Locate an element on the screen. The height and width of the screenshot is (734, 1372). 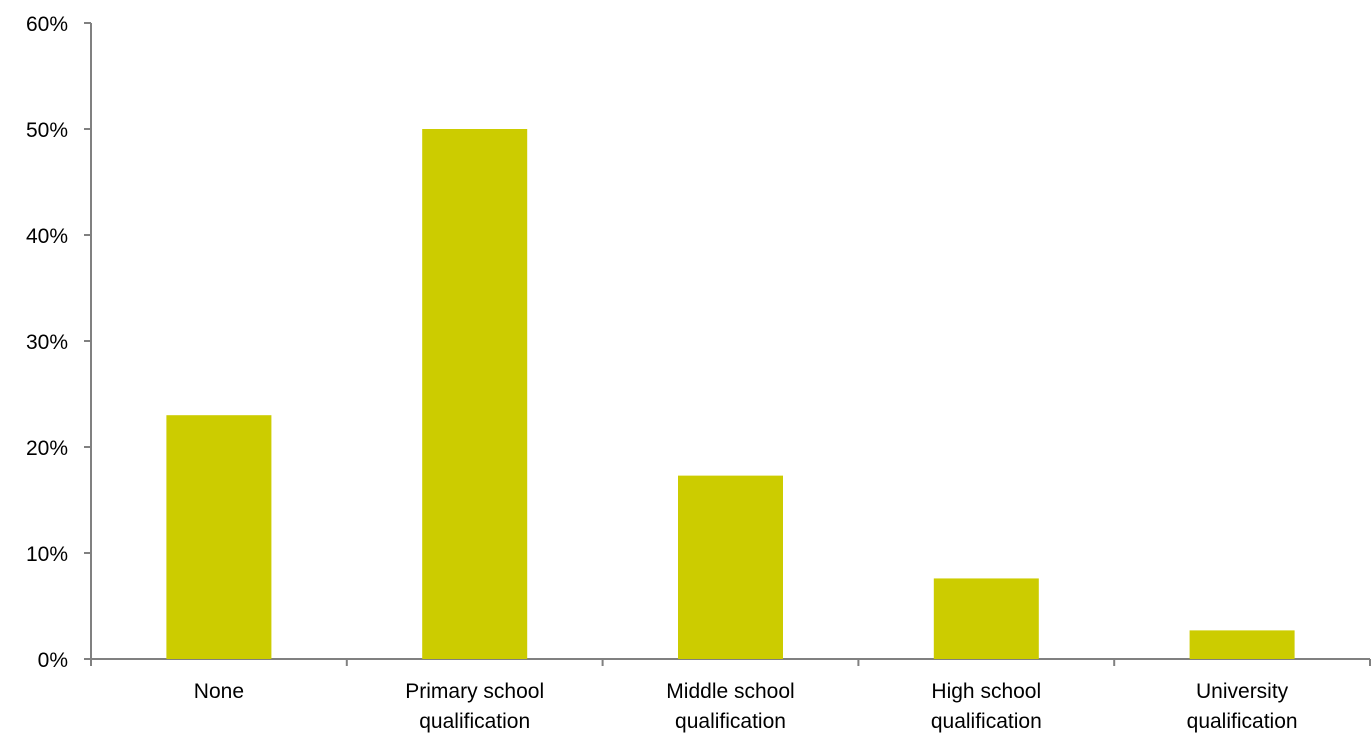
y-tick-label: 40% is located at coordinates (47, 236).